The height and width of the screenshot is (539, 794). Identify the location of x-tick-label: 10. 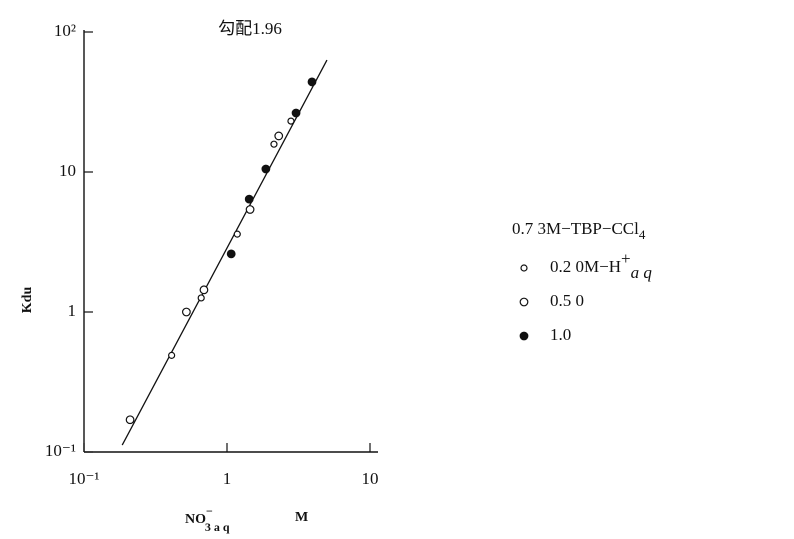
(370, 478).